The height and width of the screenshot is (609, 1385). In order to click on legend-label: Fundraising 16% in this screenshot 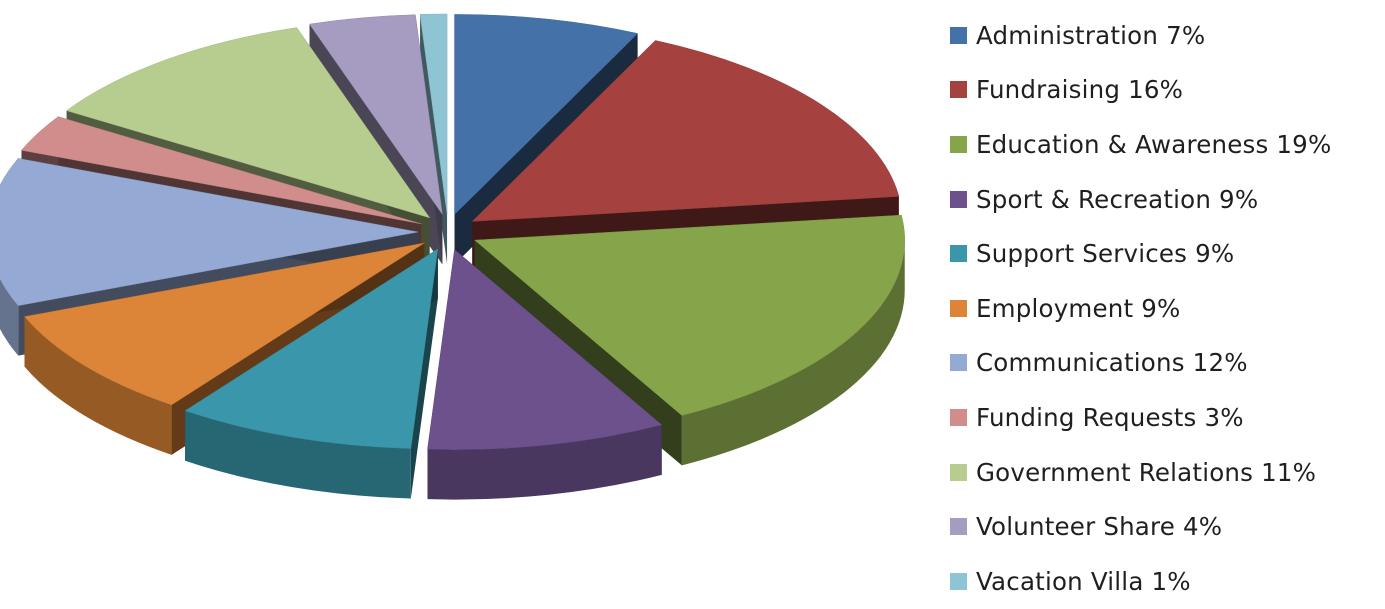, I will do `click(1080, 90)`.